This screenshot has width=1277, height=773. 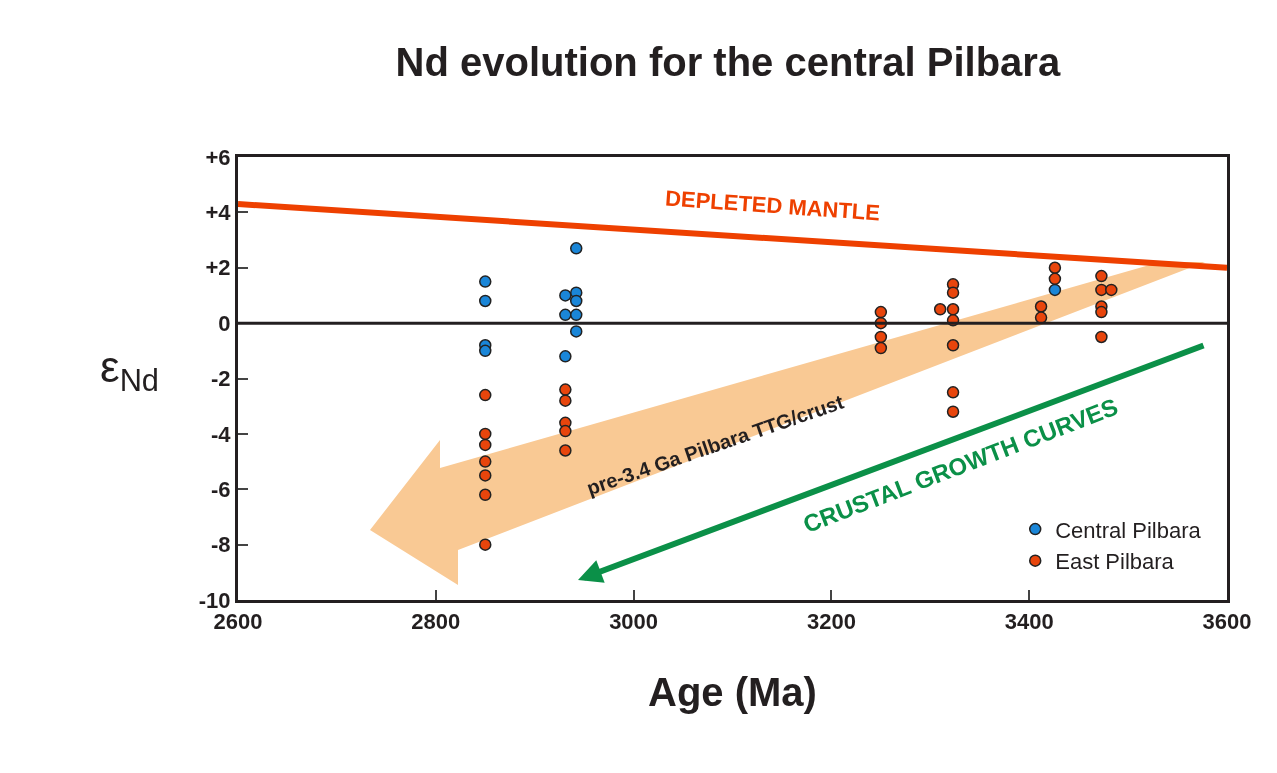 I want to click on y-tick-label: -4, so click(x=221, y=434).